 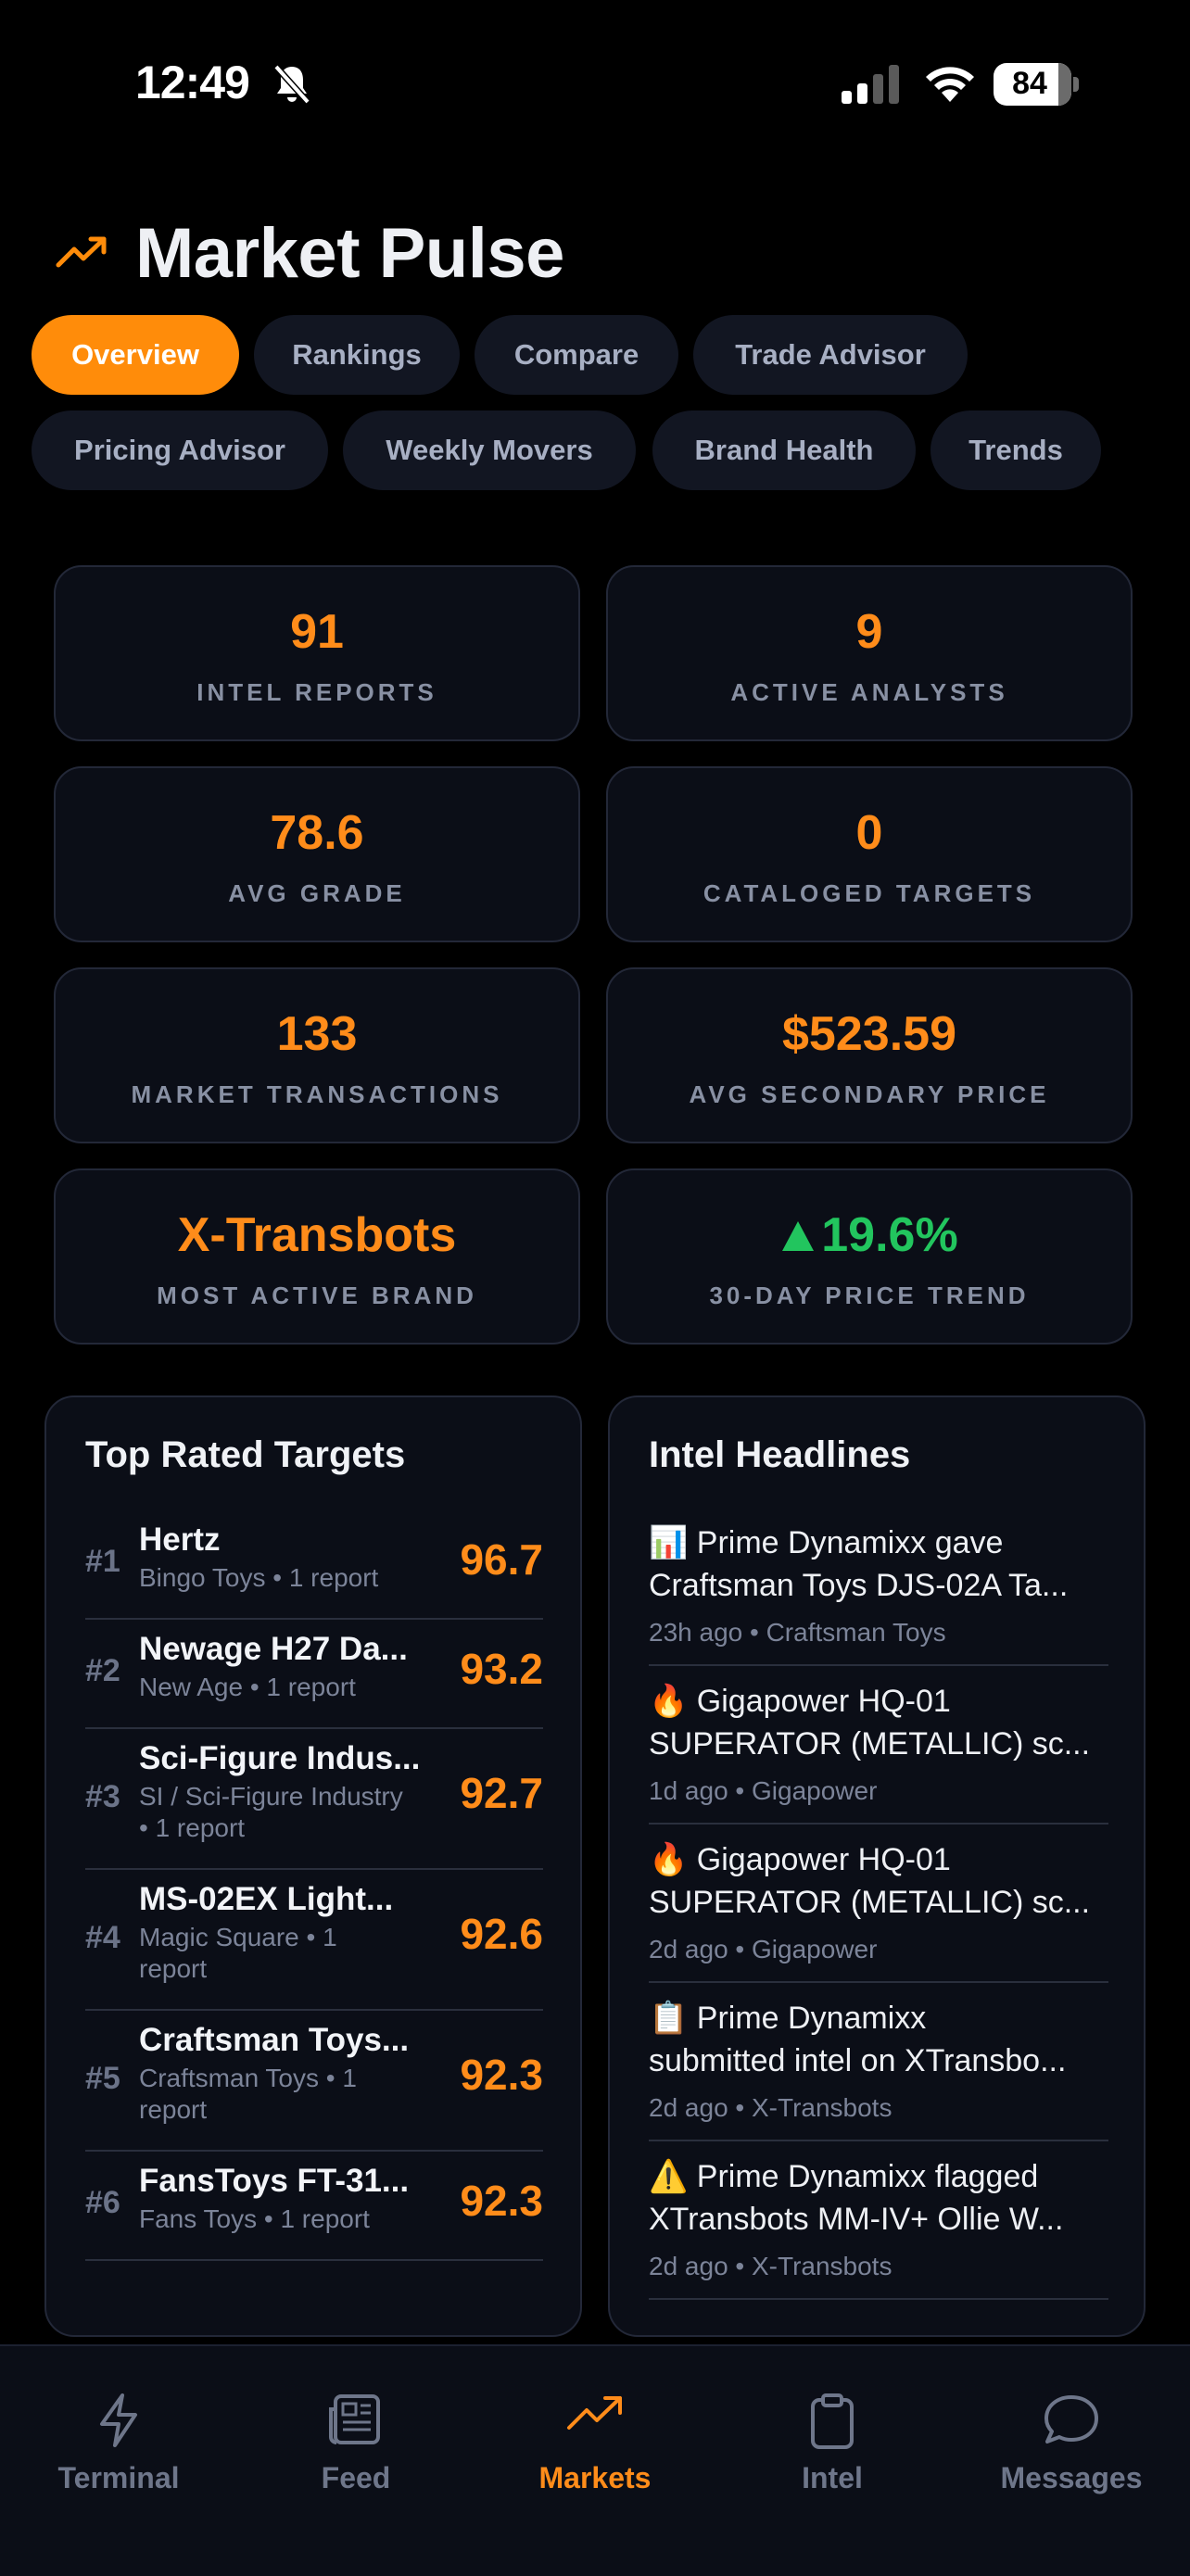 I want to click on nav-label: Terminal, so click(x=118, y=2477).